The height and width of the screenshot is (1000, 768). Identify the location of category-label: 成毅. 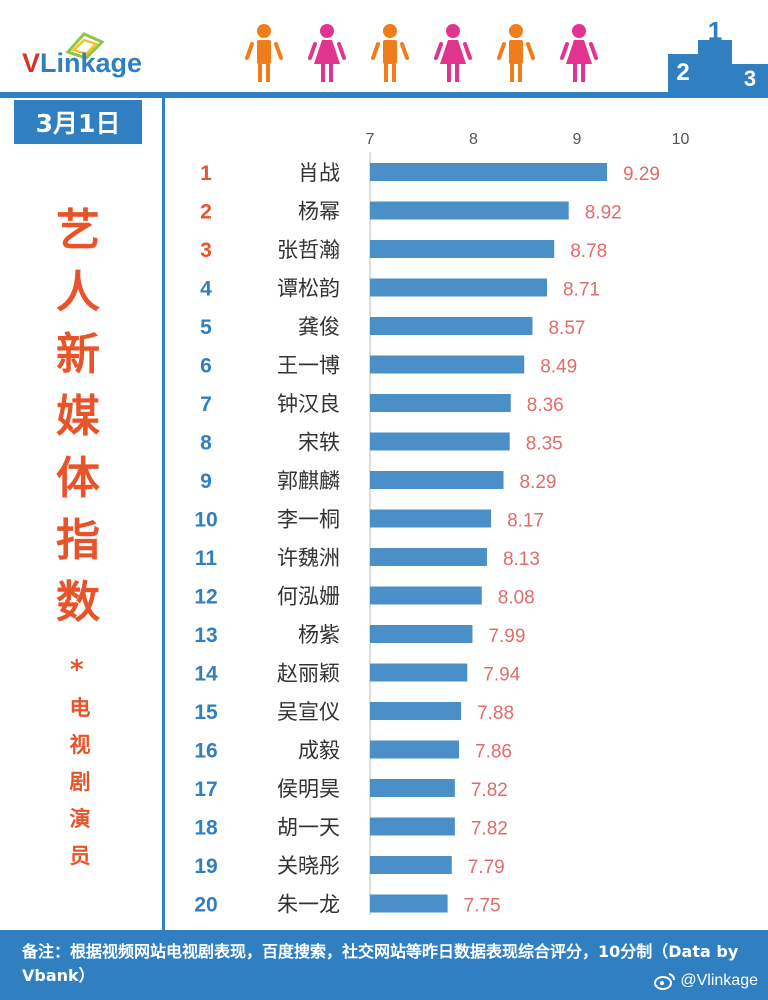
(319, 751).